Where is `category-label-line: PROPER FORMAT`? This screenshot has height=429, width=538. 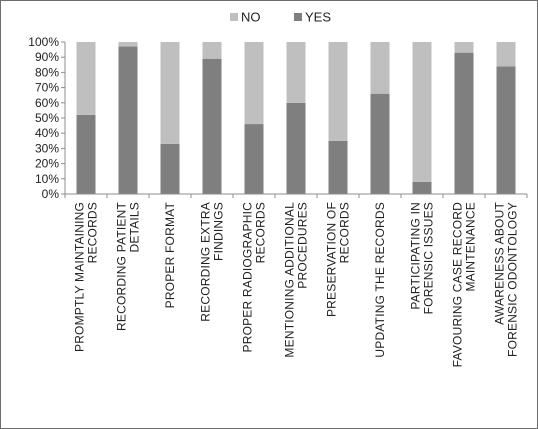
category-label-line: PROPER FORMAT is located at coordinates (170, 255).